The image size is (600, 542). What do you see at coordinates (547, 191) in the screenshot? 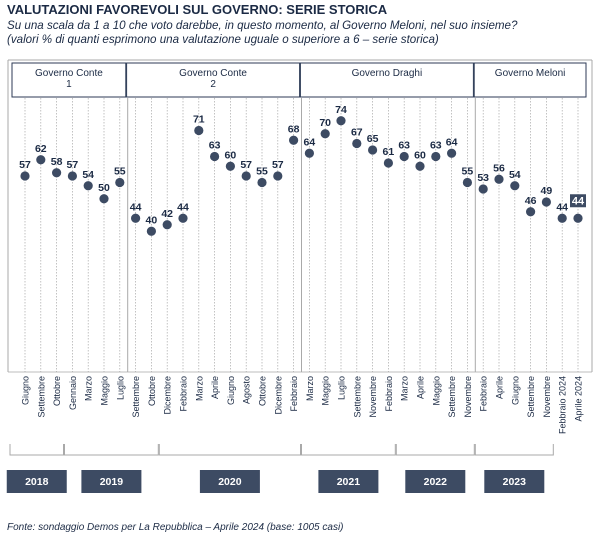
I see `data-label: 49` at bounding box center [547, 191].